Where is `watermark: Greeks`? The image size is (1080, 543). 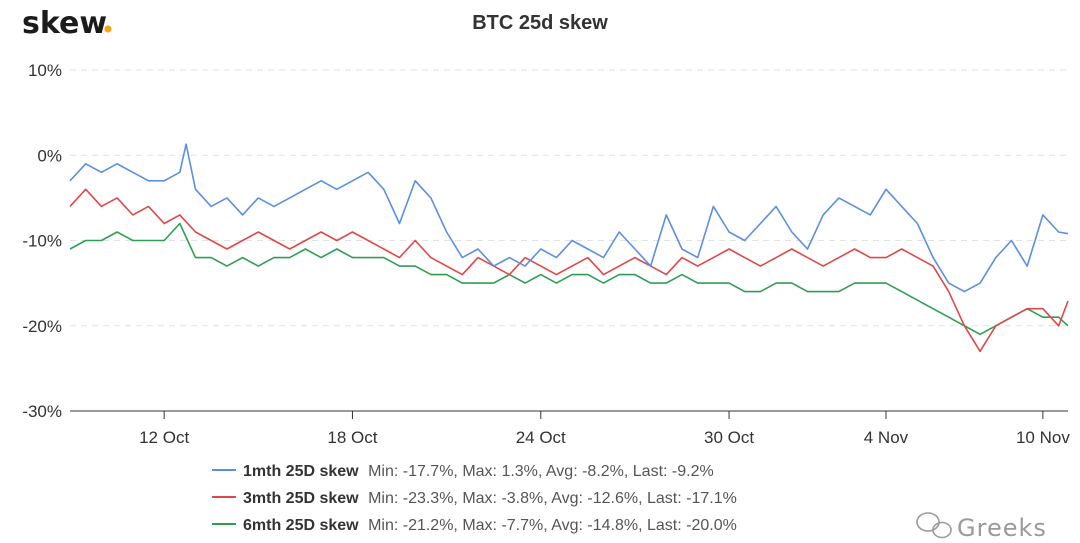
watermark: Greeks is located at coordinates (981, 527).